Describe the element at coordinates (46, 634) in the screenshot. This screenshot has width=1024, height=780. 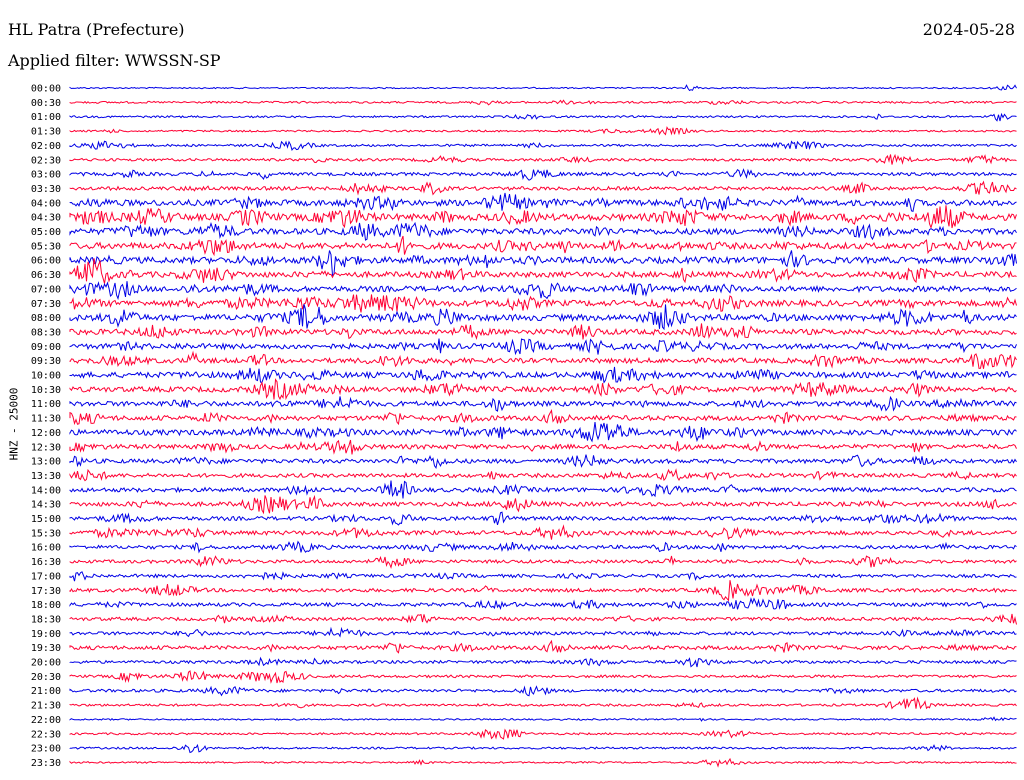
I see `time-tick-label: 19:00` at that location.